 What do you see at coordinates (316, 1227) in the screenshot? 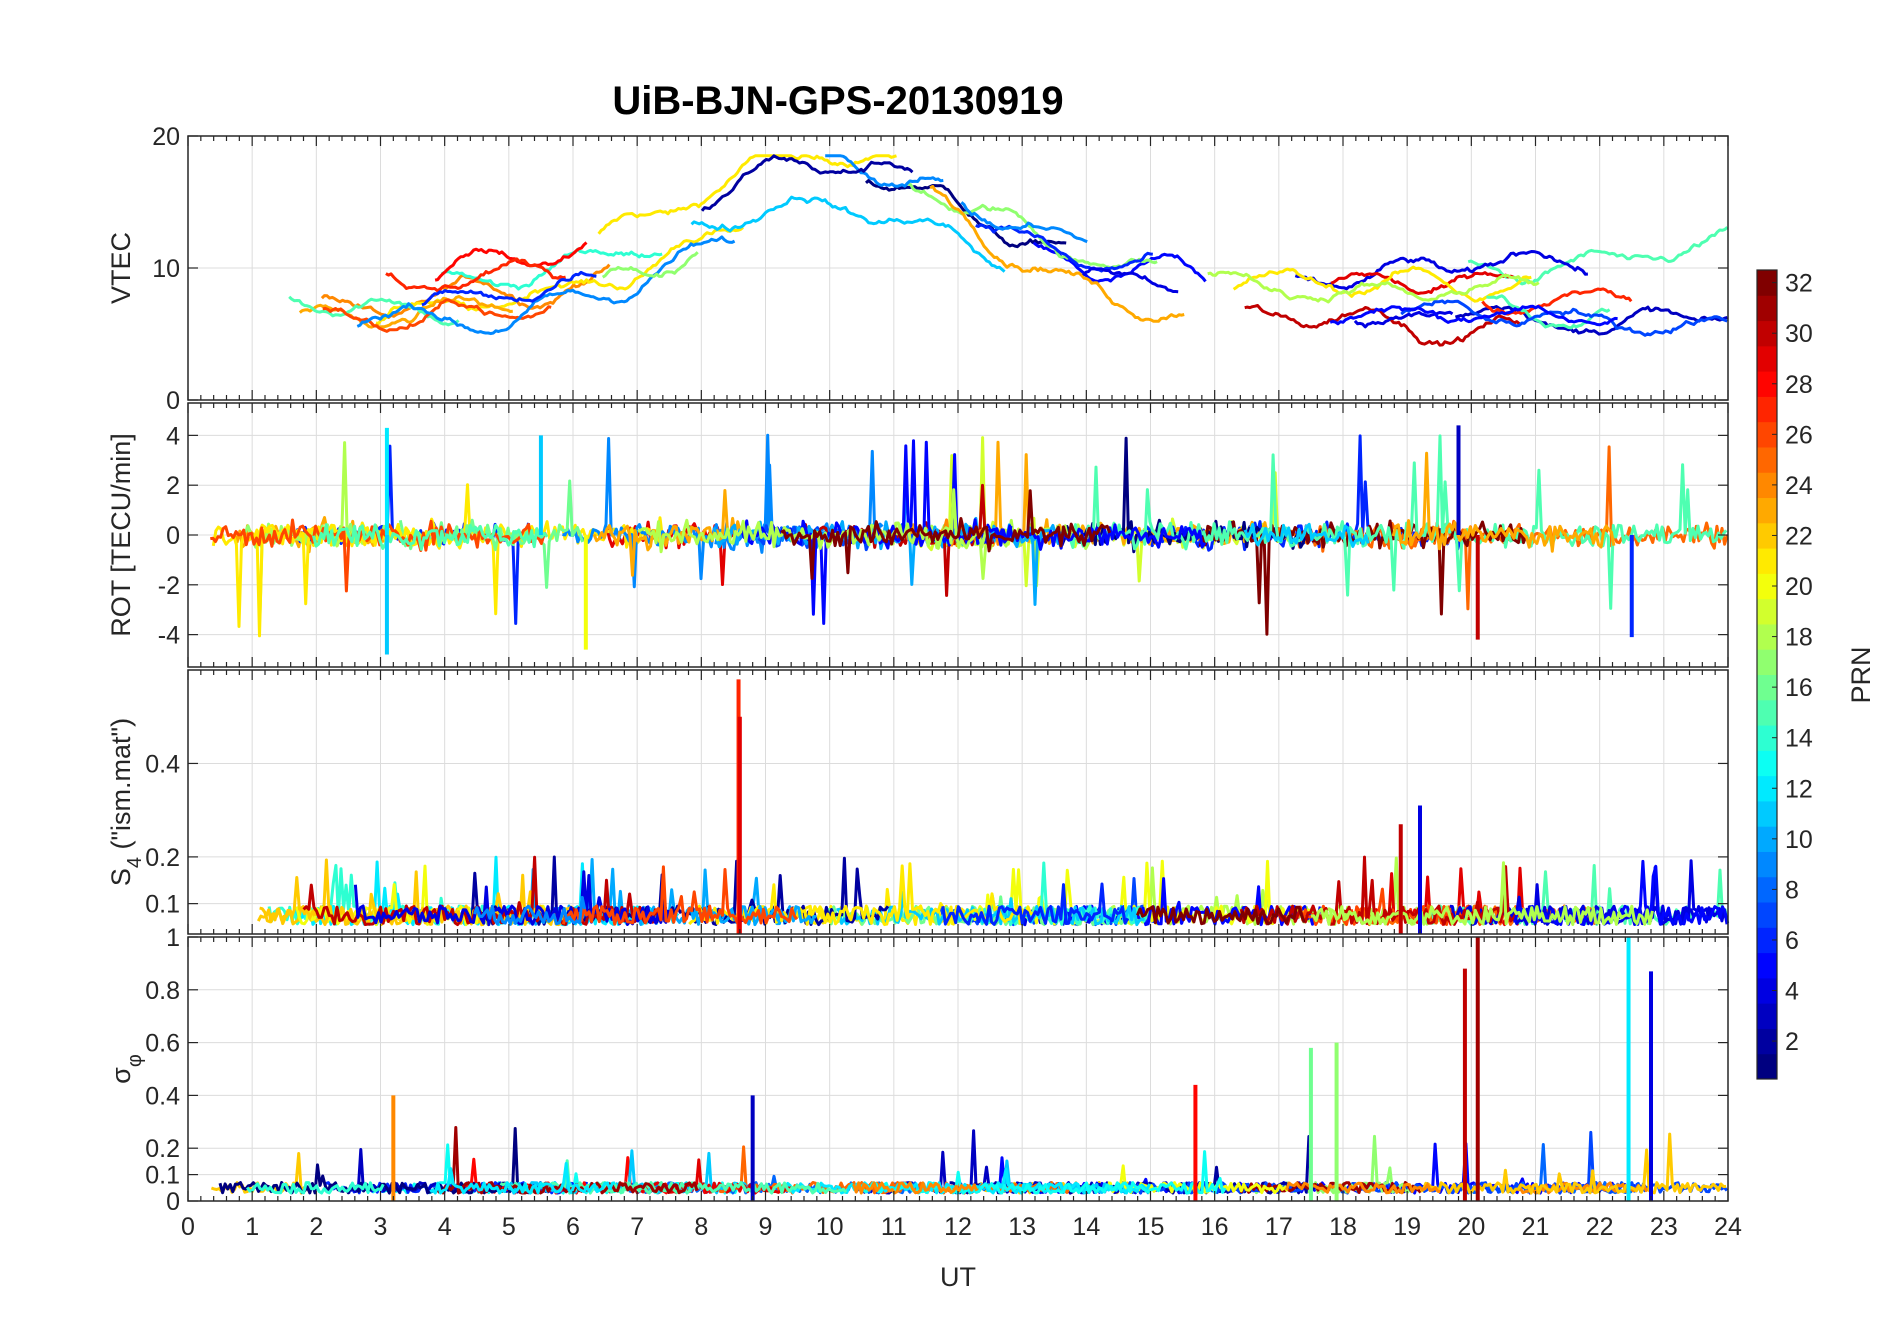
I see `x-tick-label: 2` at bounding box center [316, 1227].